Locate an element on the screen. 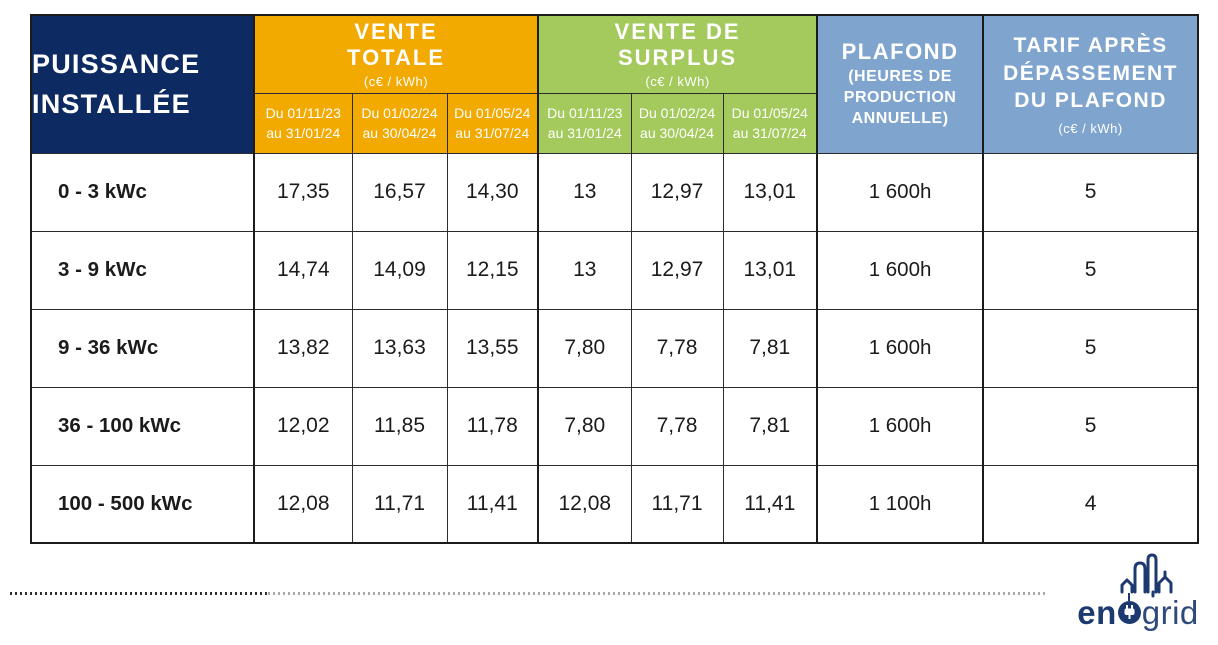 This screenshot has width=1218, height=645. data-cell: 13,63 is located at coordinates (399, 348).